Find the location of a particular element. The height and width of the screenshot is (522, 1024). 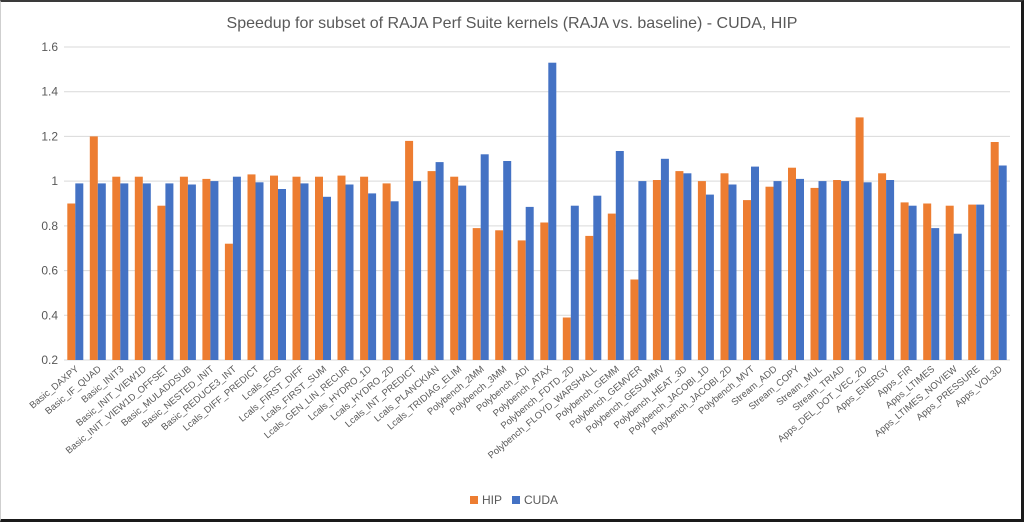

y-axis-ticks: 0.2 0.4 0.6 0.8 1 1.2 1.4 1.6 is located at coordinates (49, 203).